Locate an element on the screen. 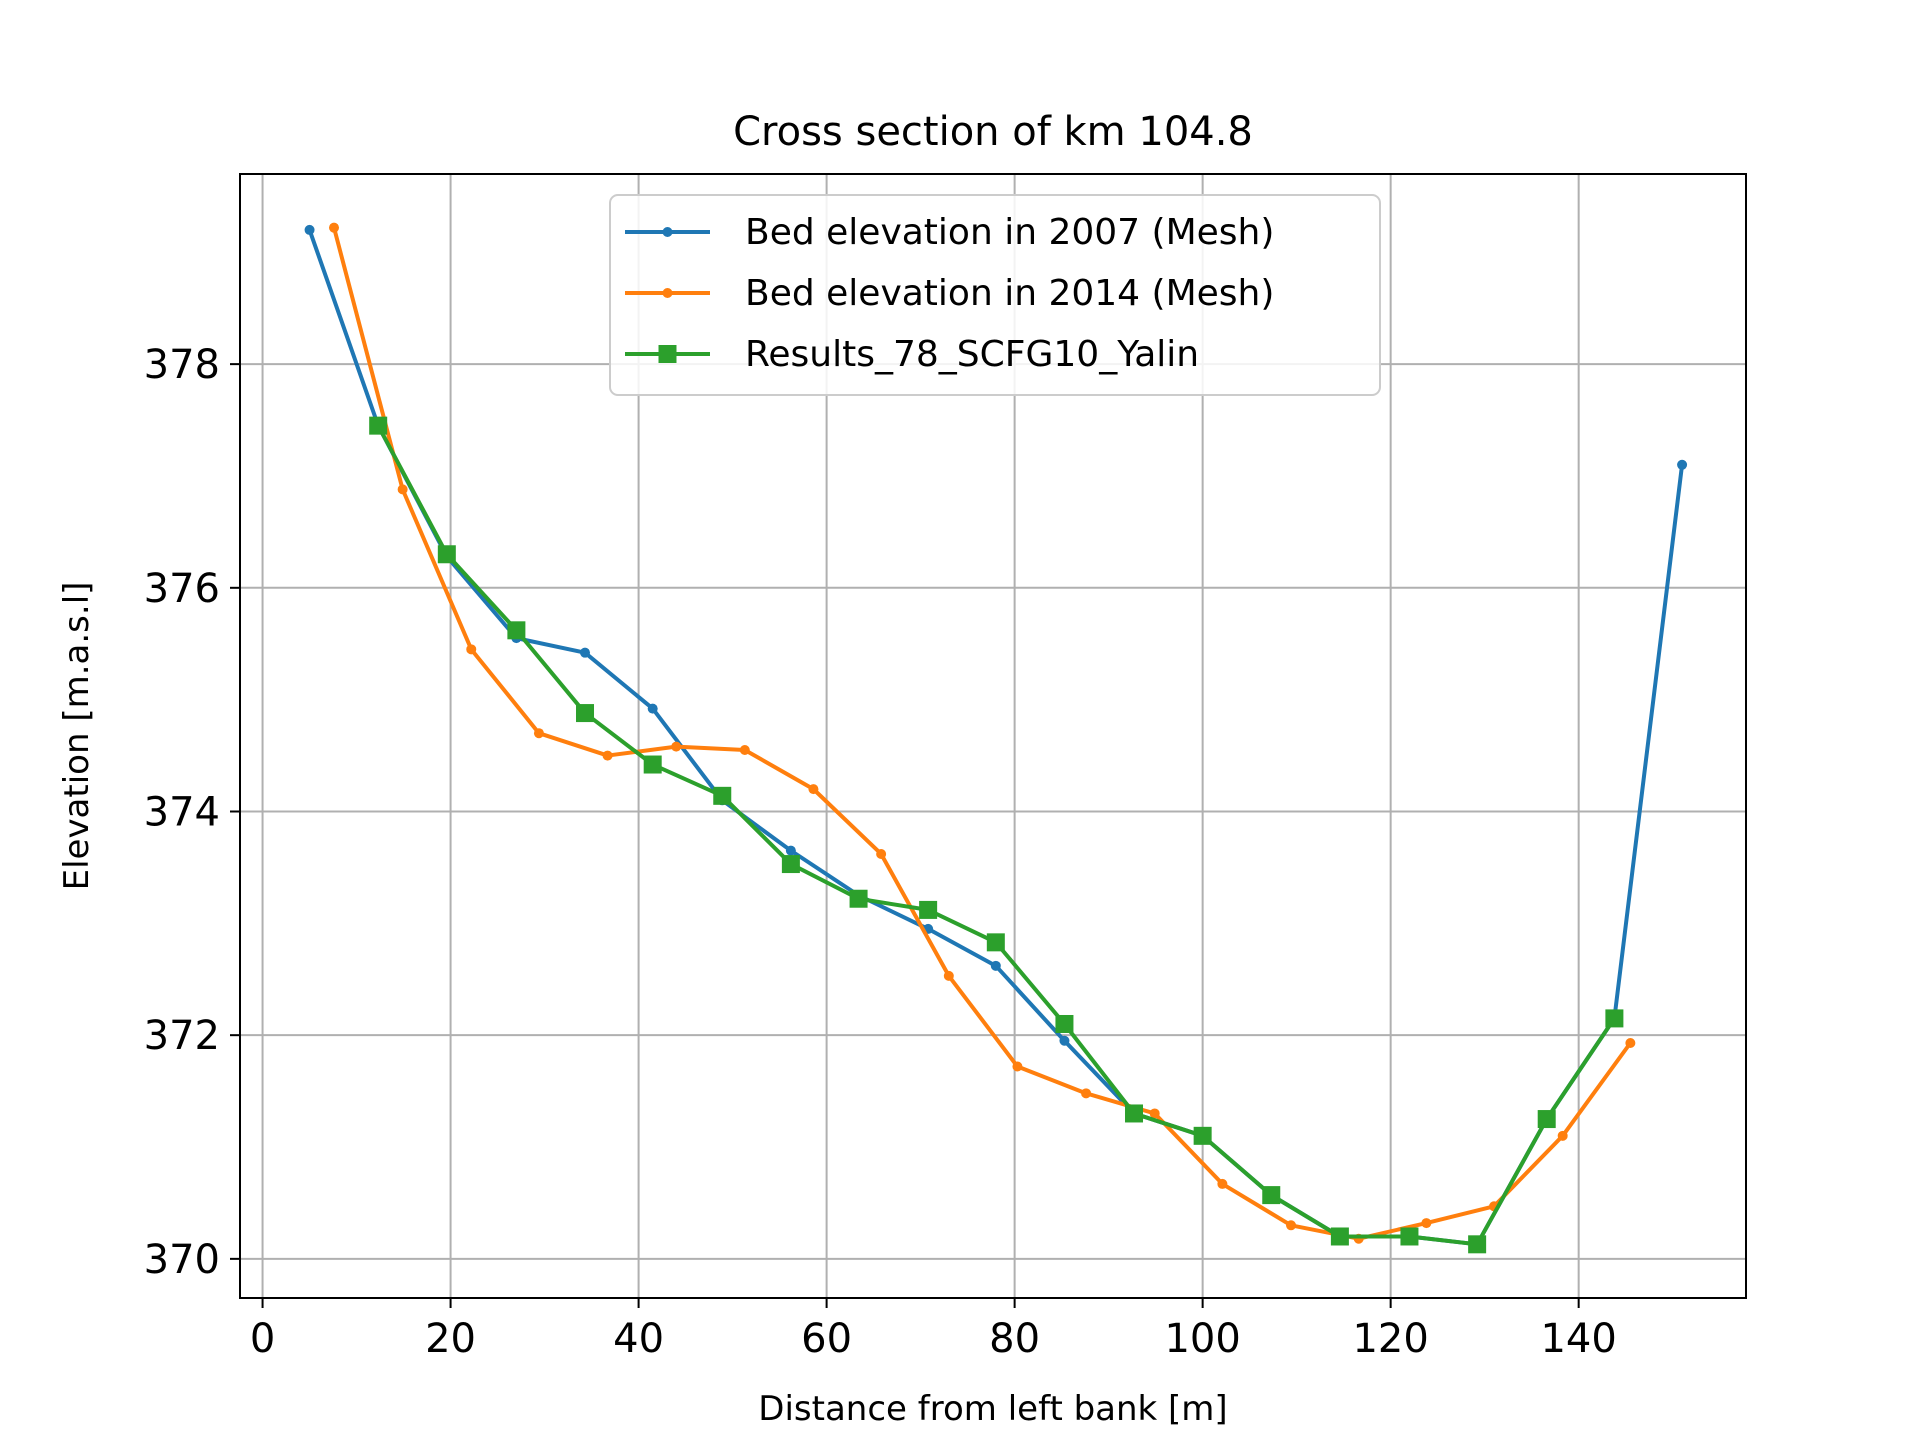 This screenshot has height=1440, width=1920. legend-item: Bed elevation in 2014 (Mesh) is located at coordinates (949, 293).